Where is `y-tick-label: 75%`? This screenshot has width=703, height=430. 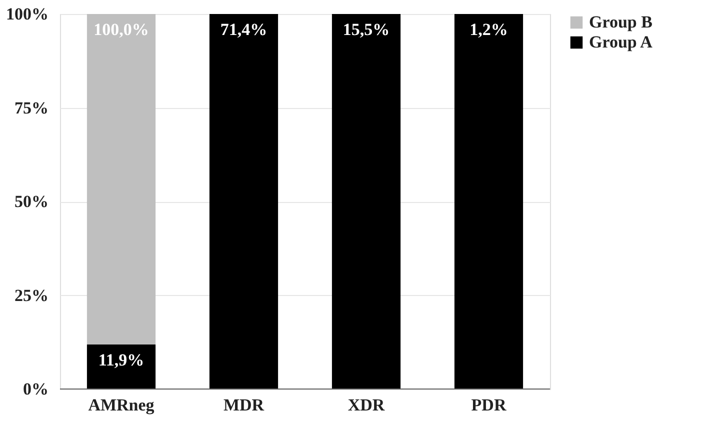 y-tick-label: 75% is located at coordinates (31, 108).